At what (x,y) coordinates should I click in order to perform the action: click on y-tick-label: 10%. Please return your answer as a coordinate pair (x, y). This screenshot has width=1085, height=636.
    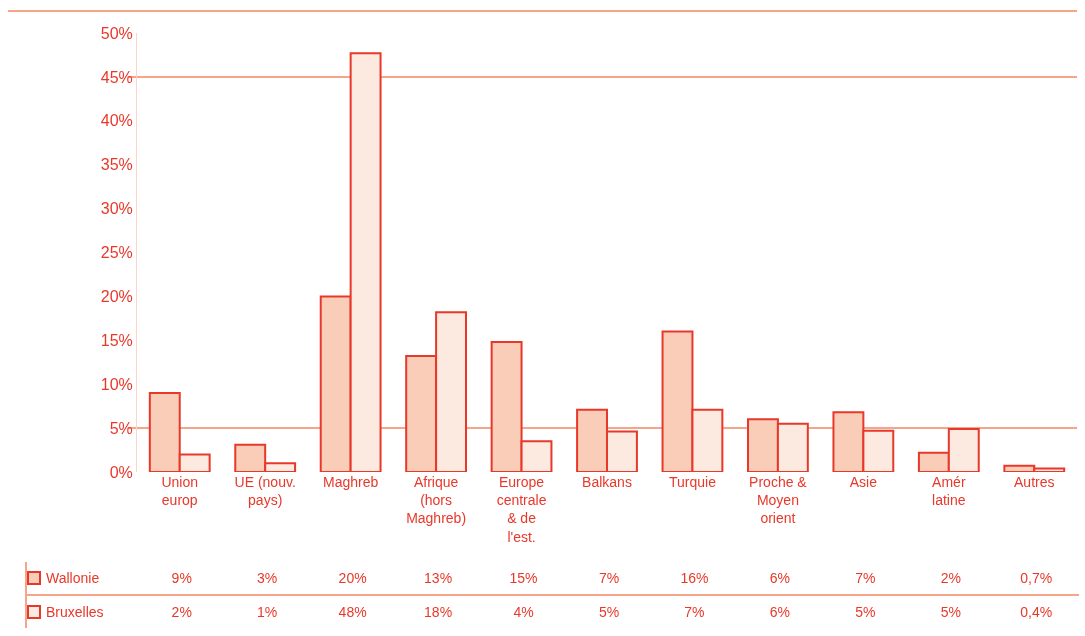
    Looking at the image, I should click on (116, 384).